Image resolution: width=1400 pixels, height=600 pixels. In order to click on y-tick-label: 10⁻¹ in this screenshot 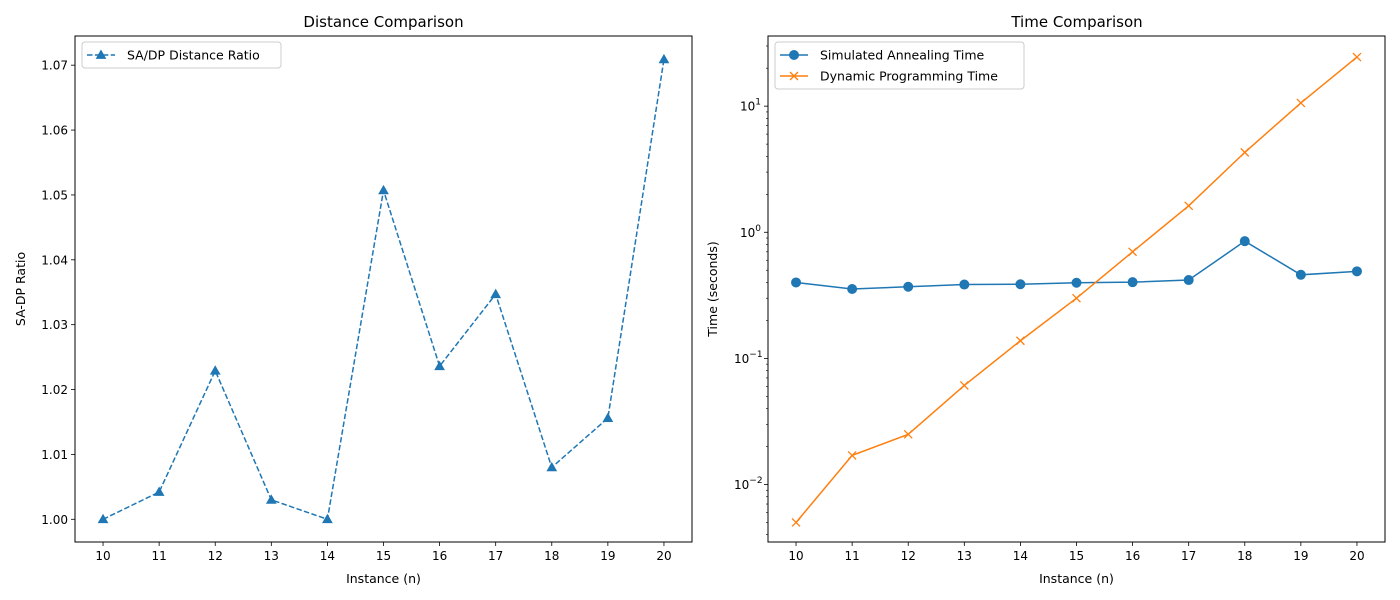, I will do `click(748, 358)`.